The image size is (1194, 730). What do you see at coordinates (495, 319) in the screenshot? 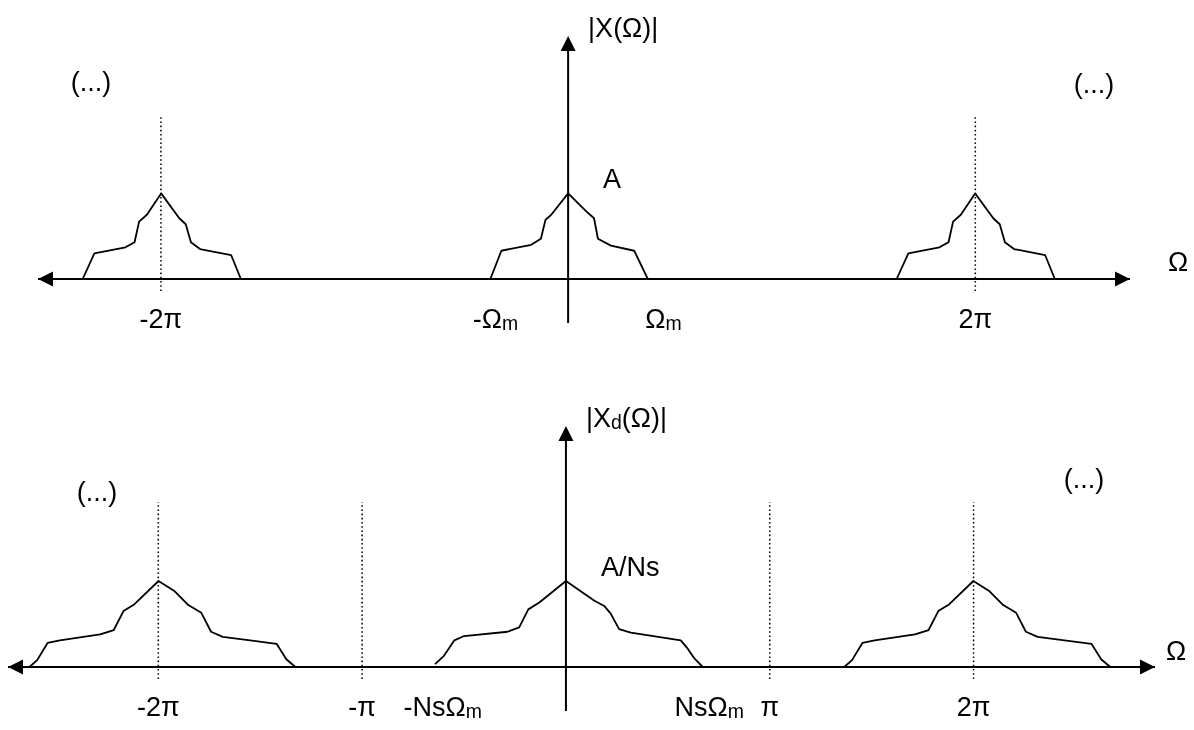
I see `x-tick-label: -Ω$_{m}$` at bounding box center [495, 319].